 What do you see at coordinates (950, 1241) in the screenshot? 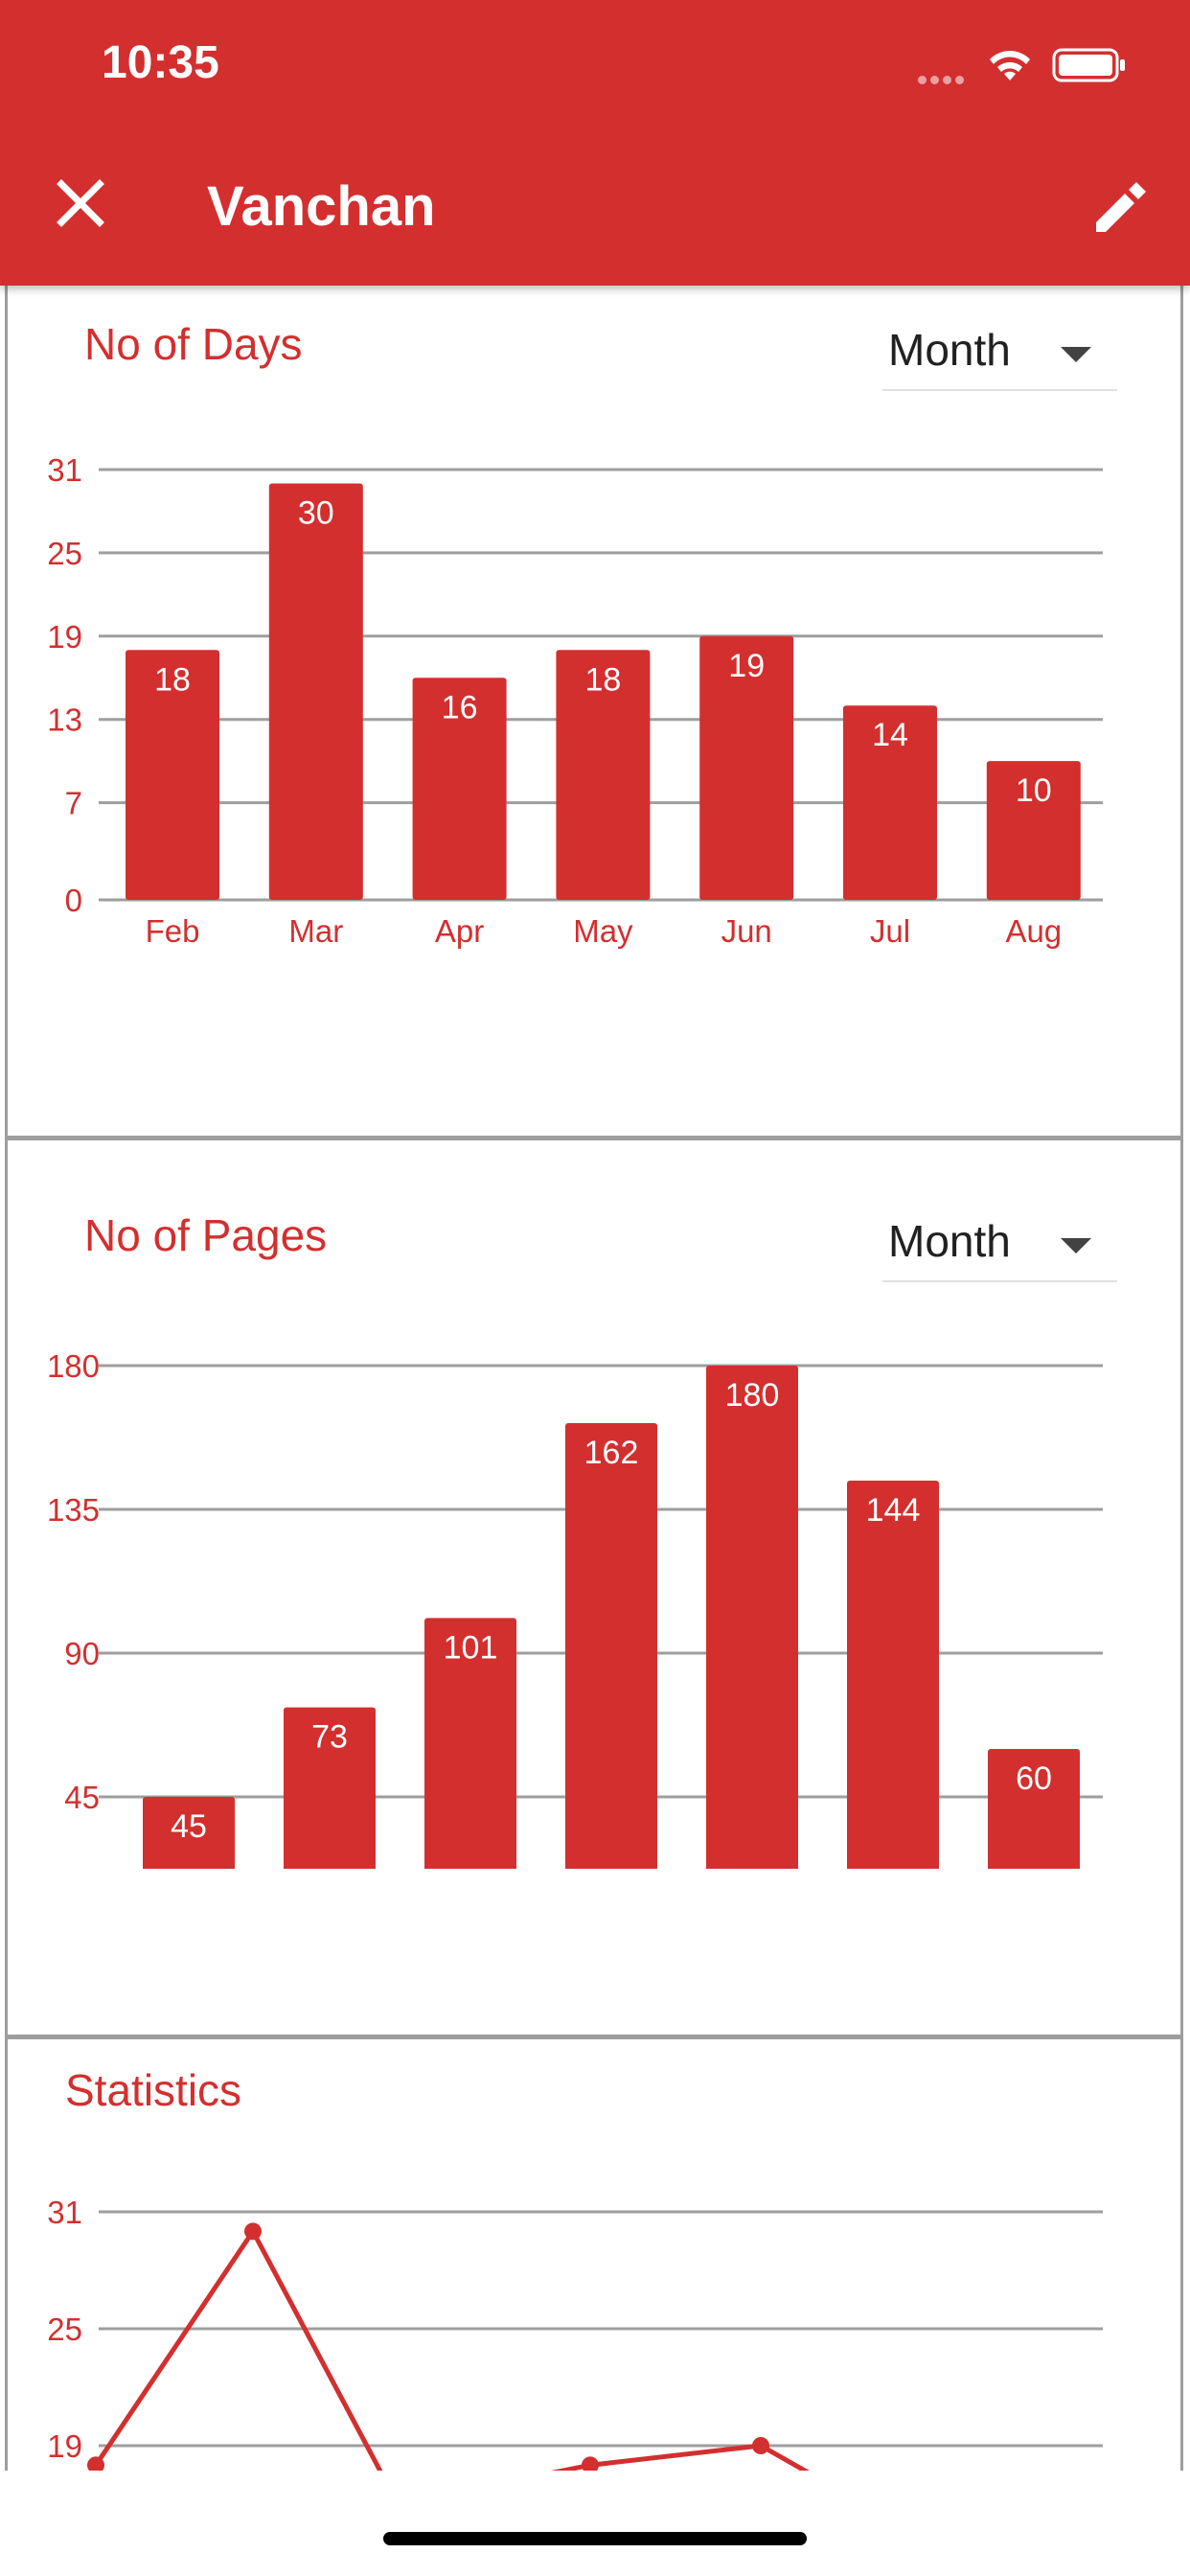
I see `pages-period-value: Month` at bounding box center [950, 1241].